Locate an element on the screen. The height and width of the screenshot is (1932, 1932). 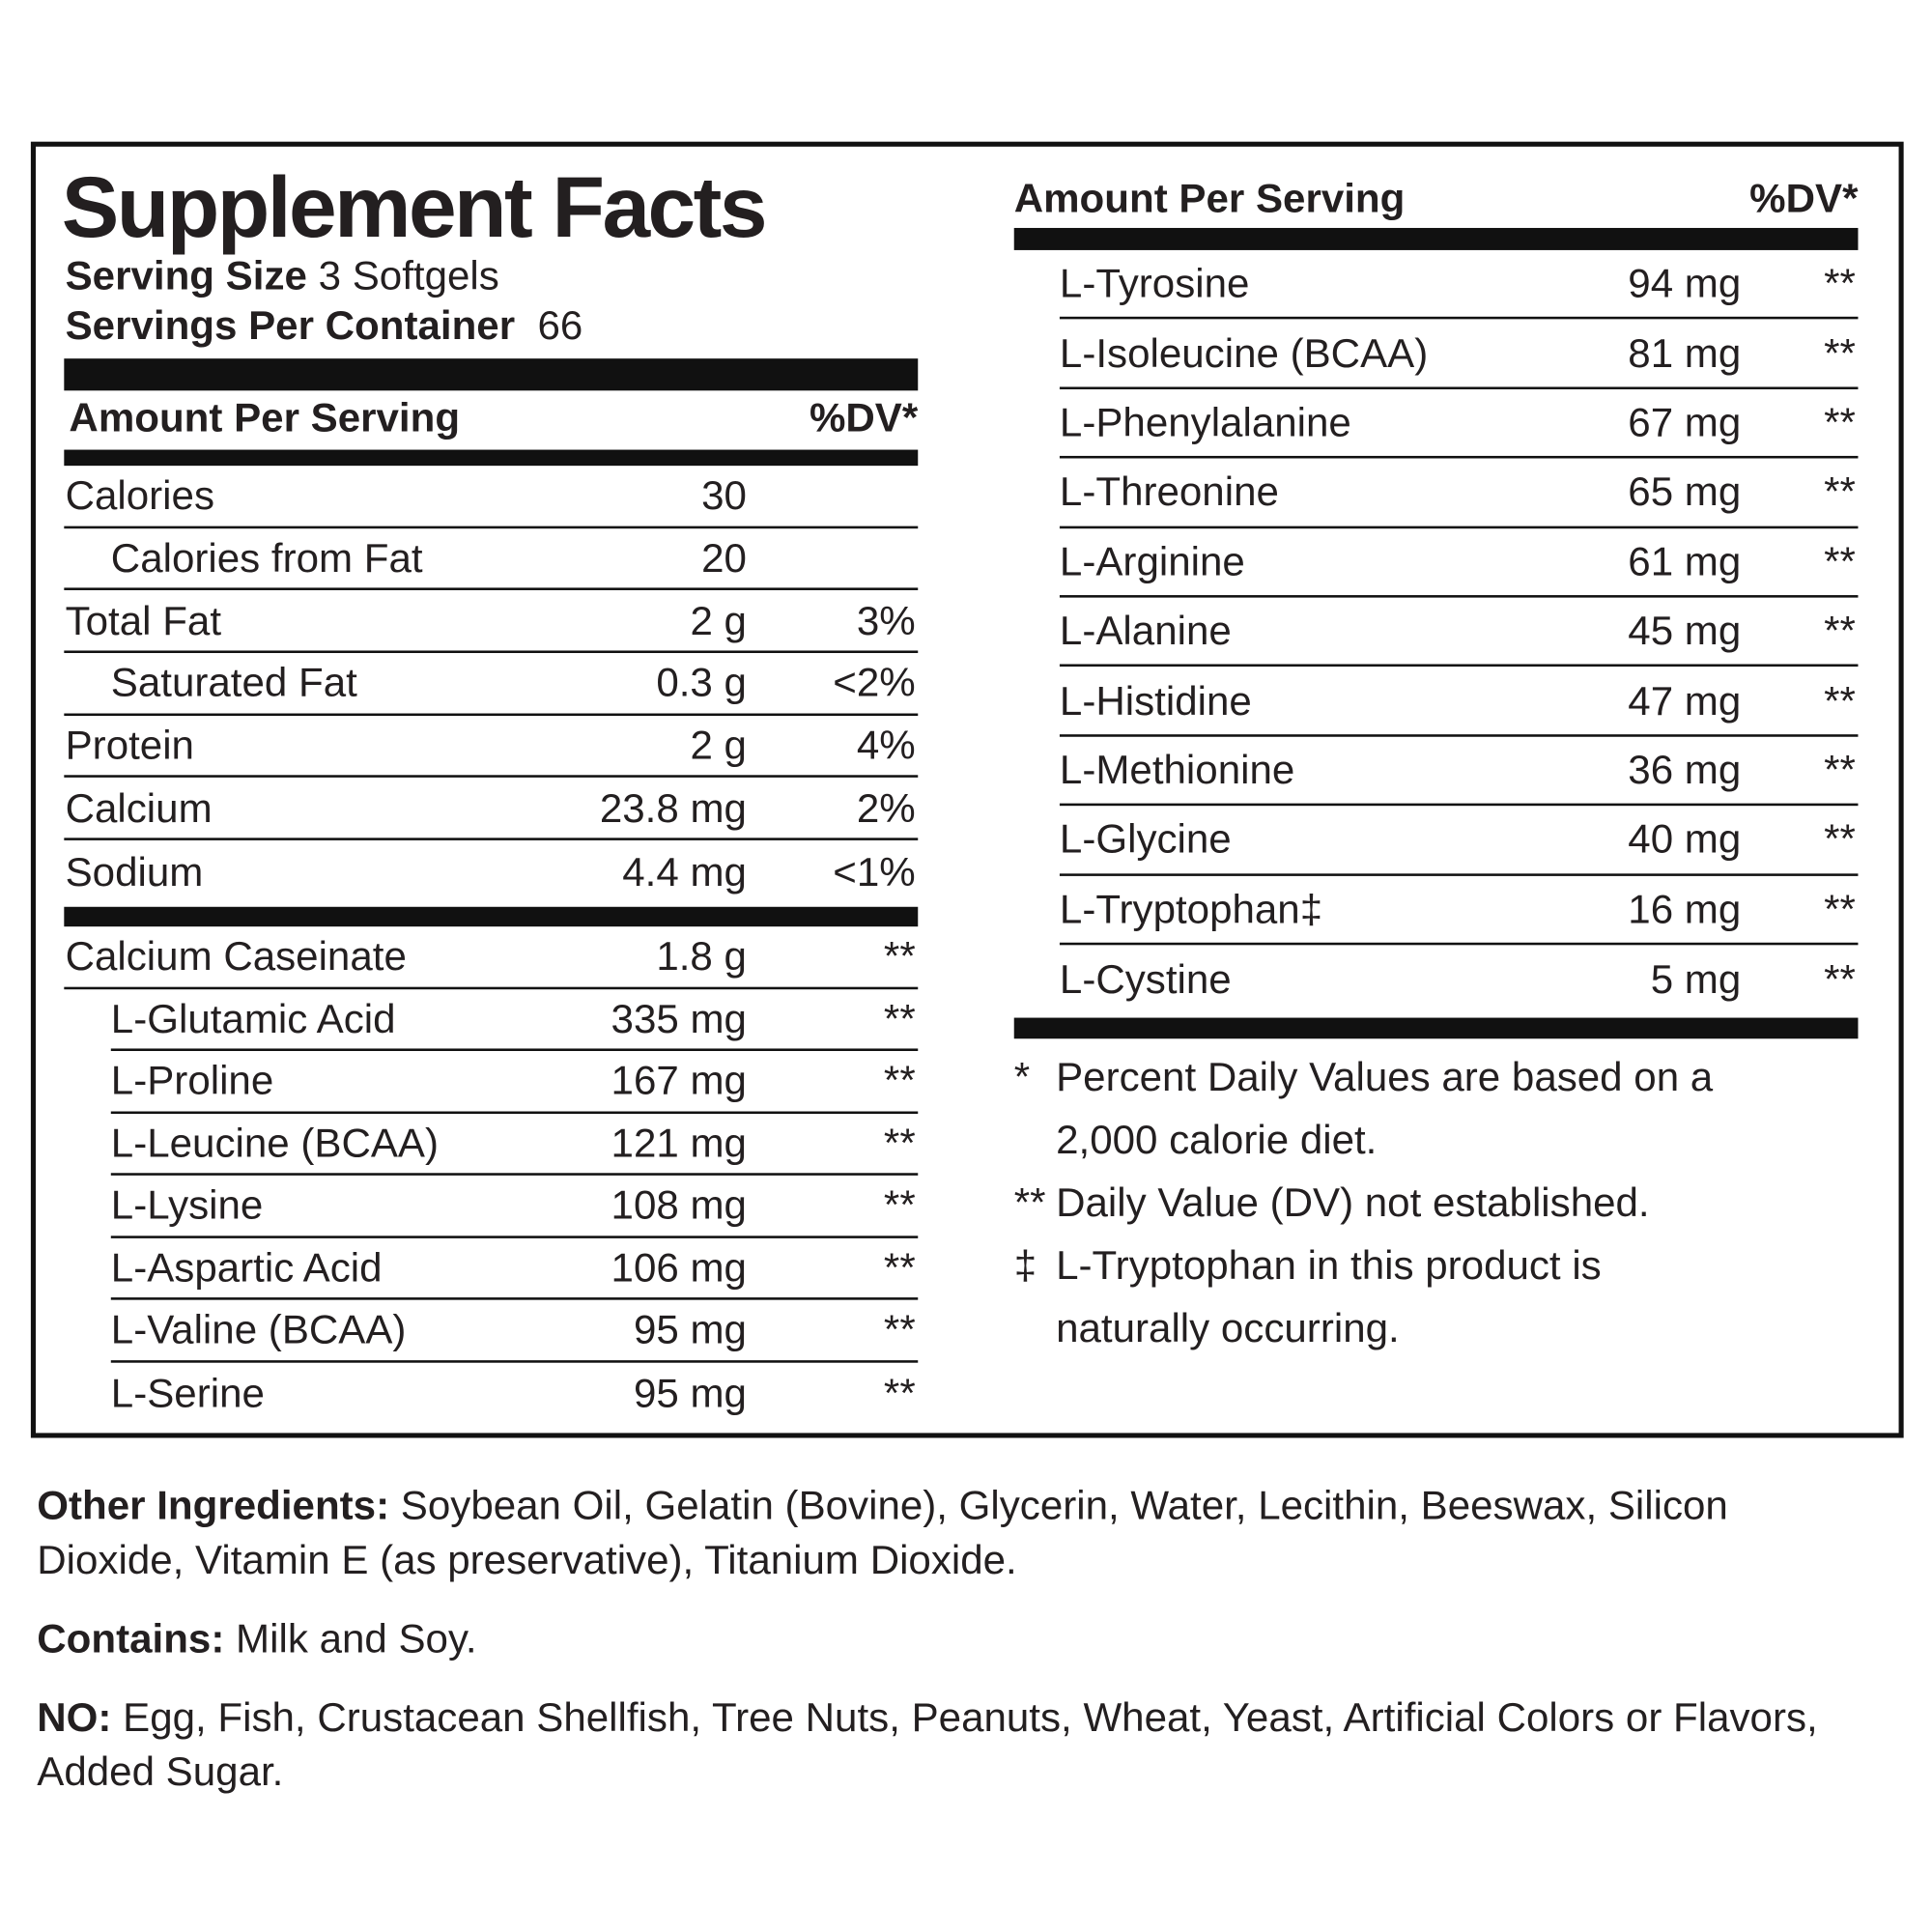
row: Calories from Fat 20 is located at coordinates (491, 559).